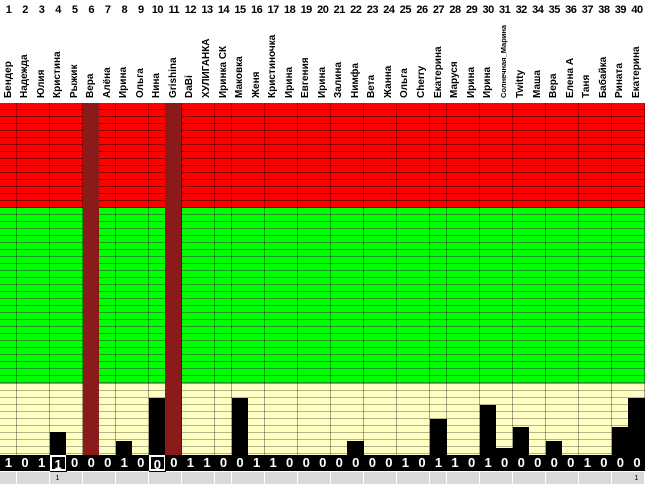  I want to click on participant-column: 13 ХУЛИГАНКА 1, so click(207, 242).